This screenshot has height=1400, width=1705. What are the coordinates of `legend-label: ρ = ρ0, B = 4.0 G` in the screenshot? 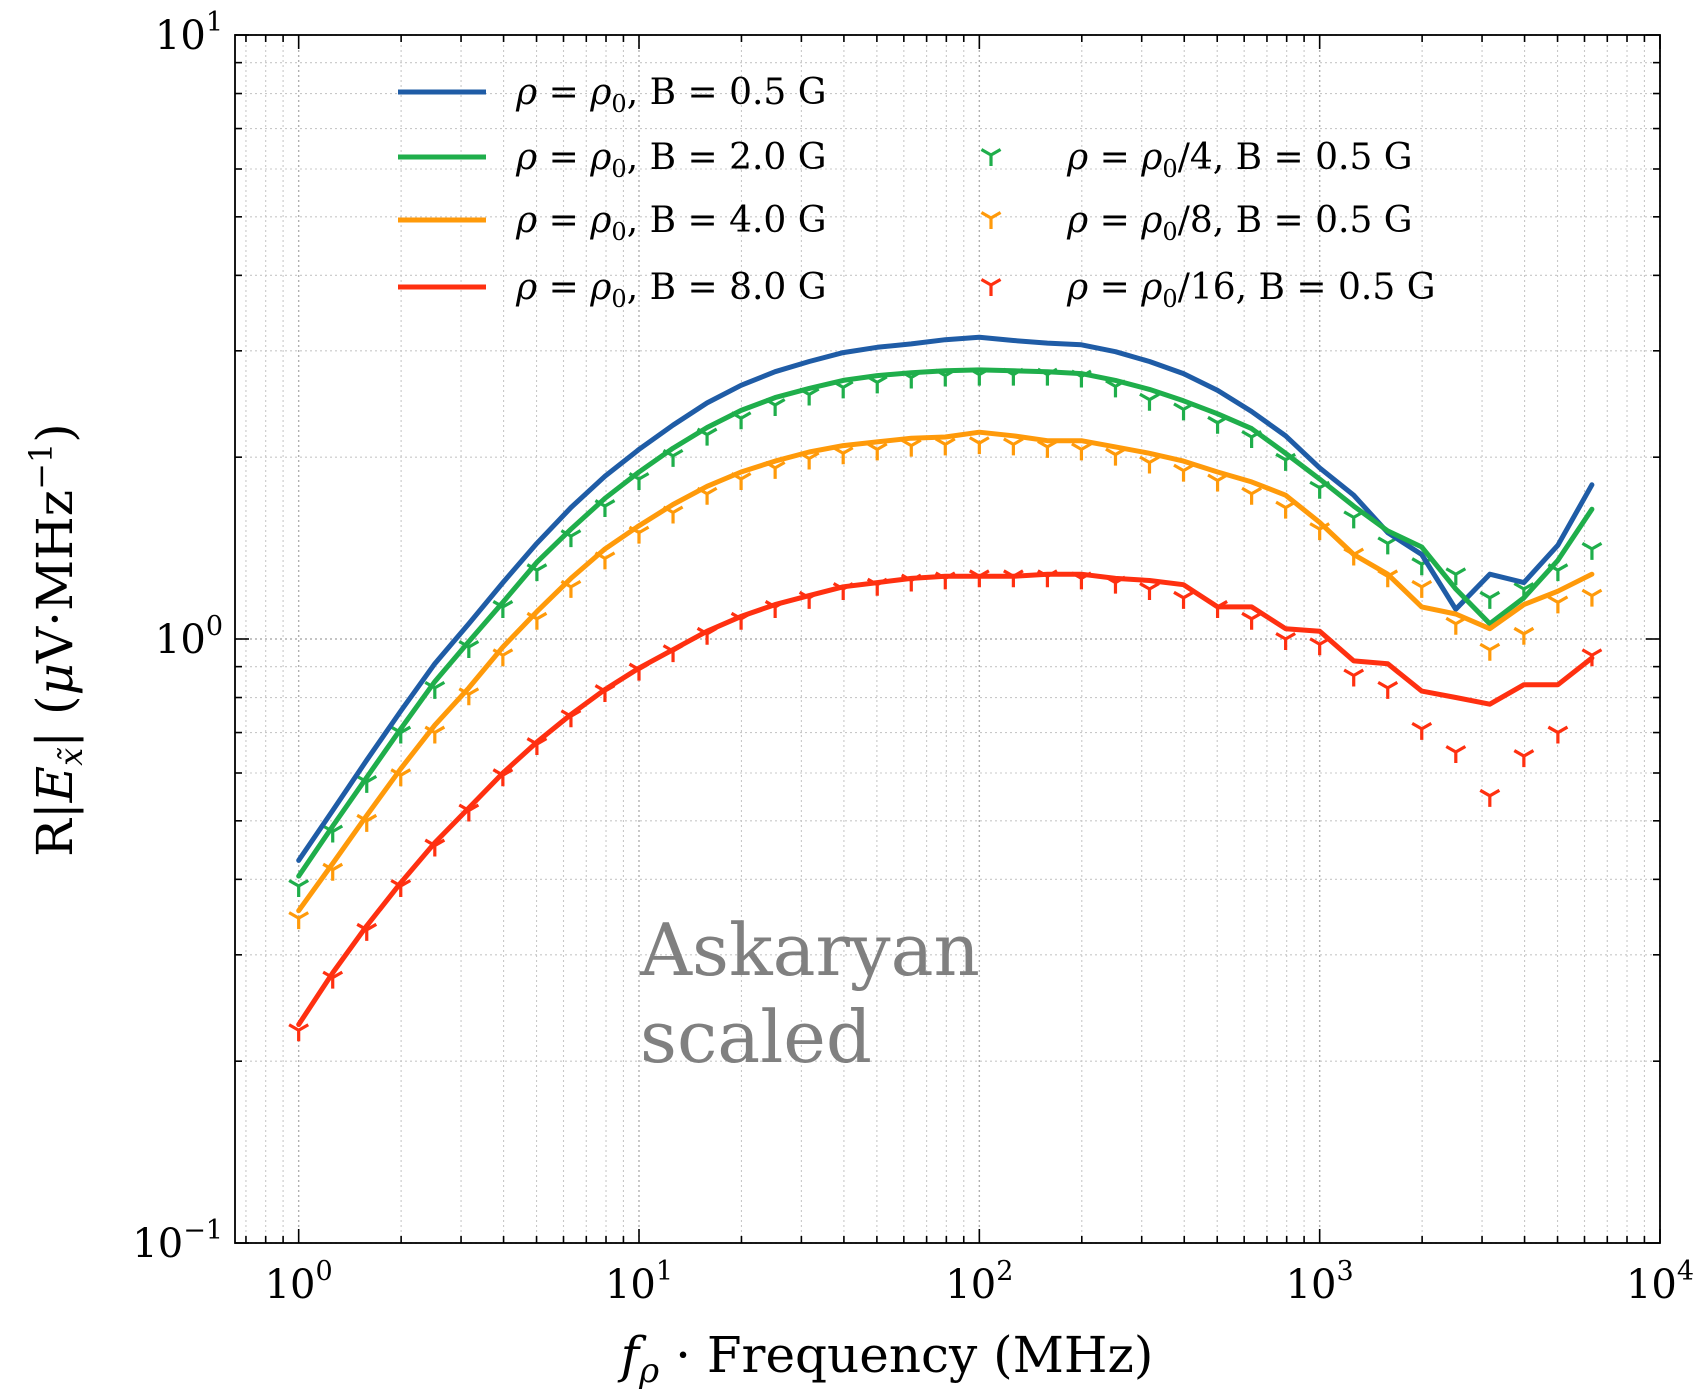 It's located at (671, 223).